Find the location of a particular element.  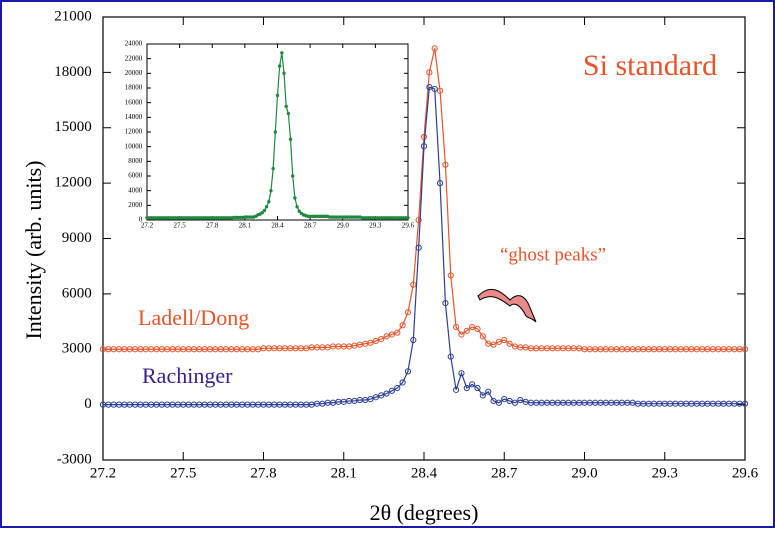

y-axis-label: Intensity (arb. units) is located at coordinates (33, 249).